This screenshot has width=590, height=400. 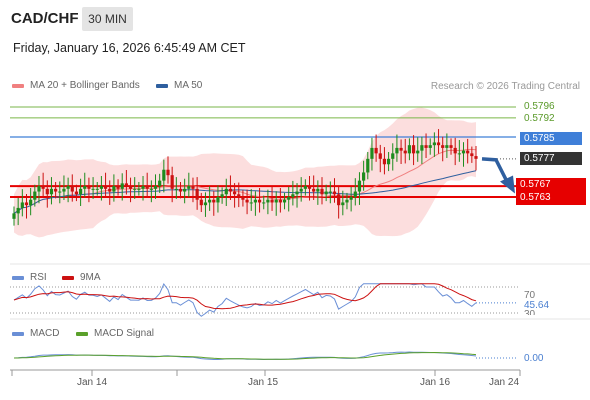 I want to click on x-axis, so click(x=266, y=373).